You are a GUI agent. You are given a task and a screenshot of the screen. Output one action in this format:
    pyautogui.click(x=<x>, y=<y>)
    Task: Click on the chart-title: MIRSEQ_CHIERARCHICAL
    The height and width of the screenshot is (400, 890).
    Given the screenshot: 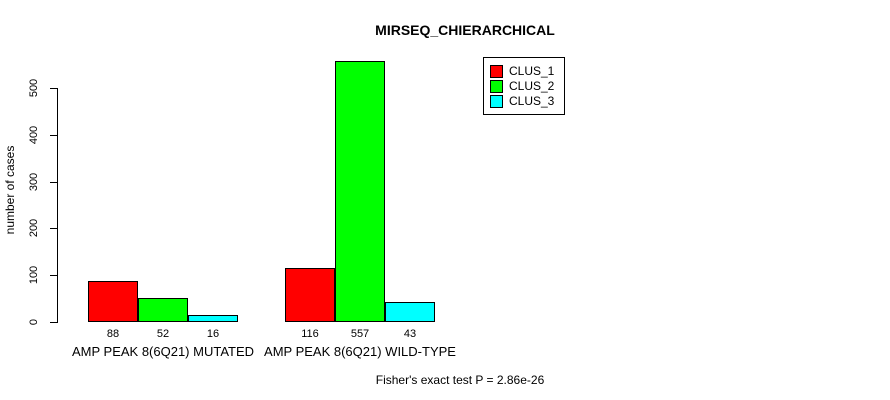 What is the action you would take?
    pyautogui.click(x=465, y=30)
    